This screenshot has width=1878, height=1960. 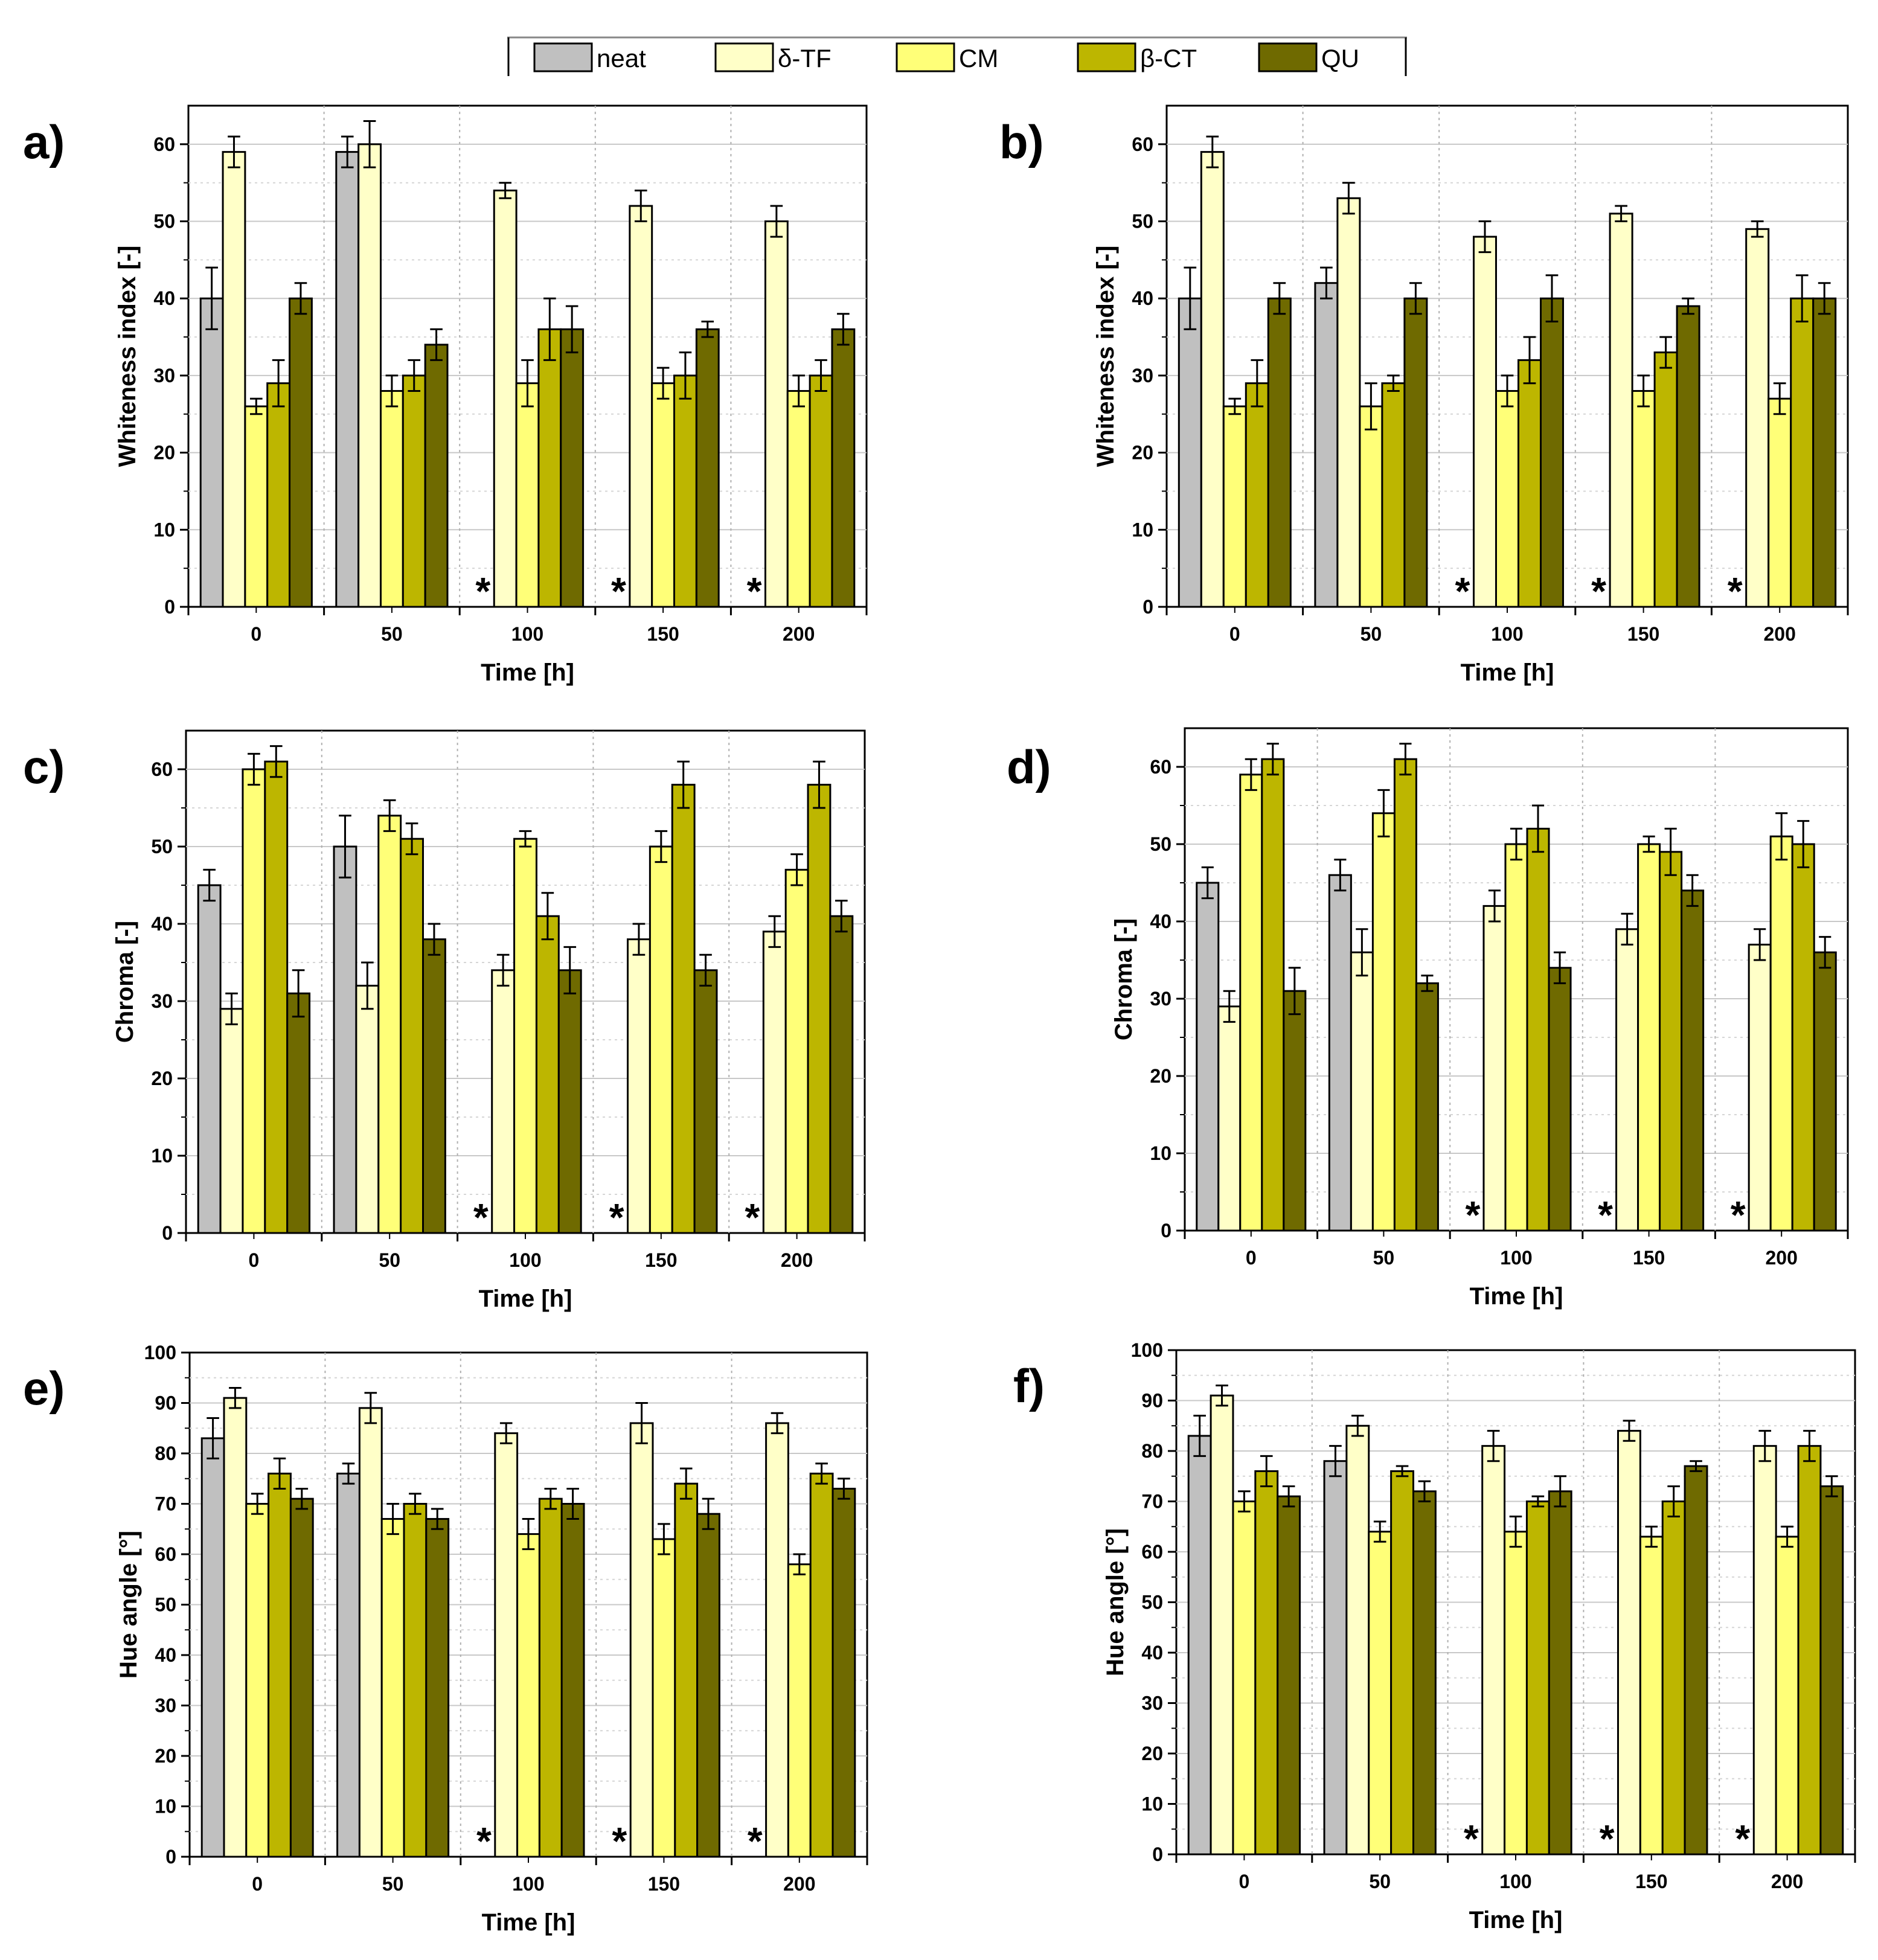 I want to click on panel-label: d), so click(x=1029, y=766).